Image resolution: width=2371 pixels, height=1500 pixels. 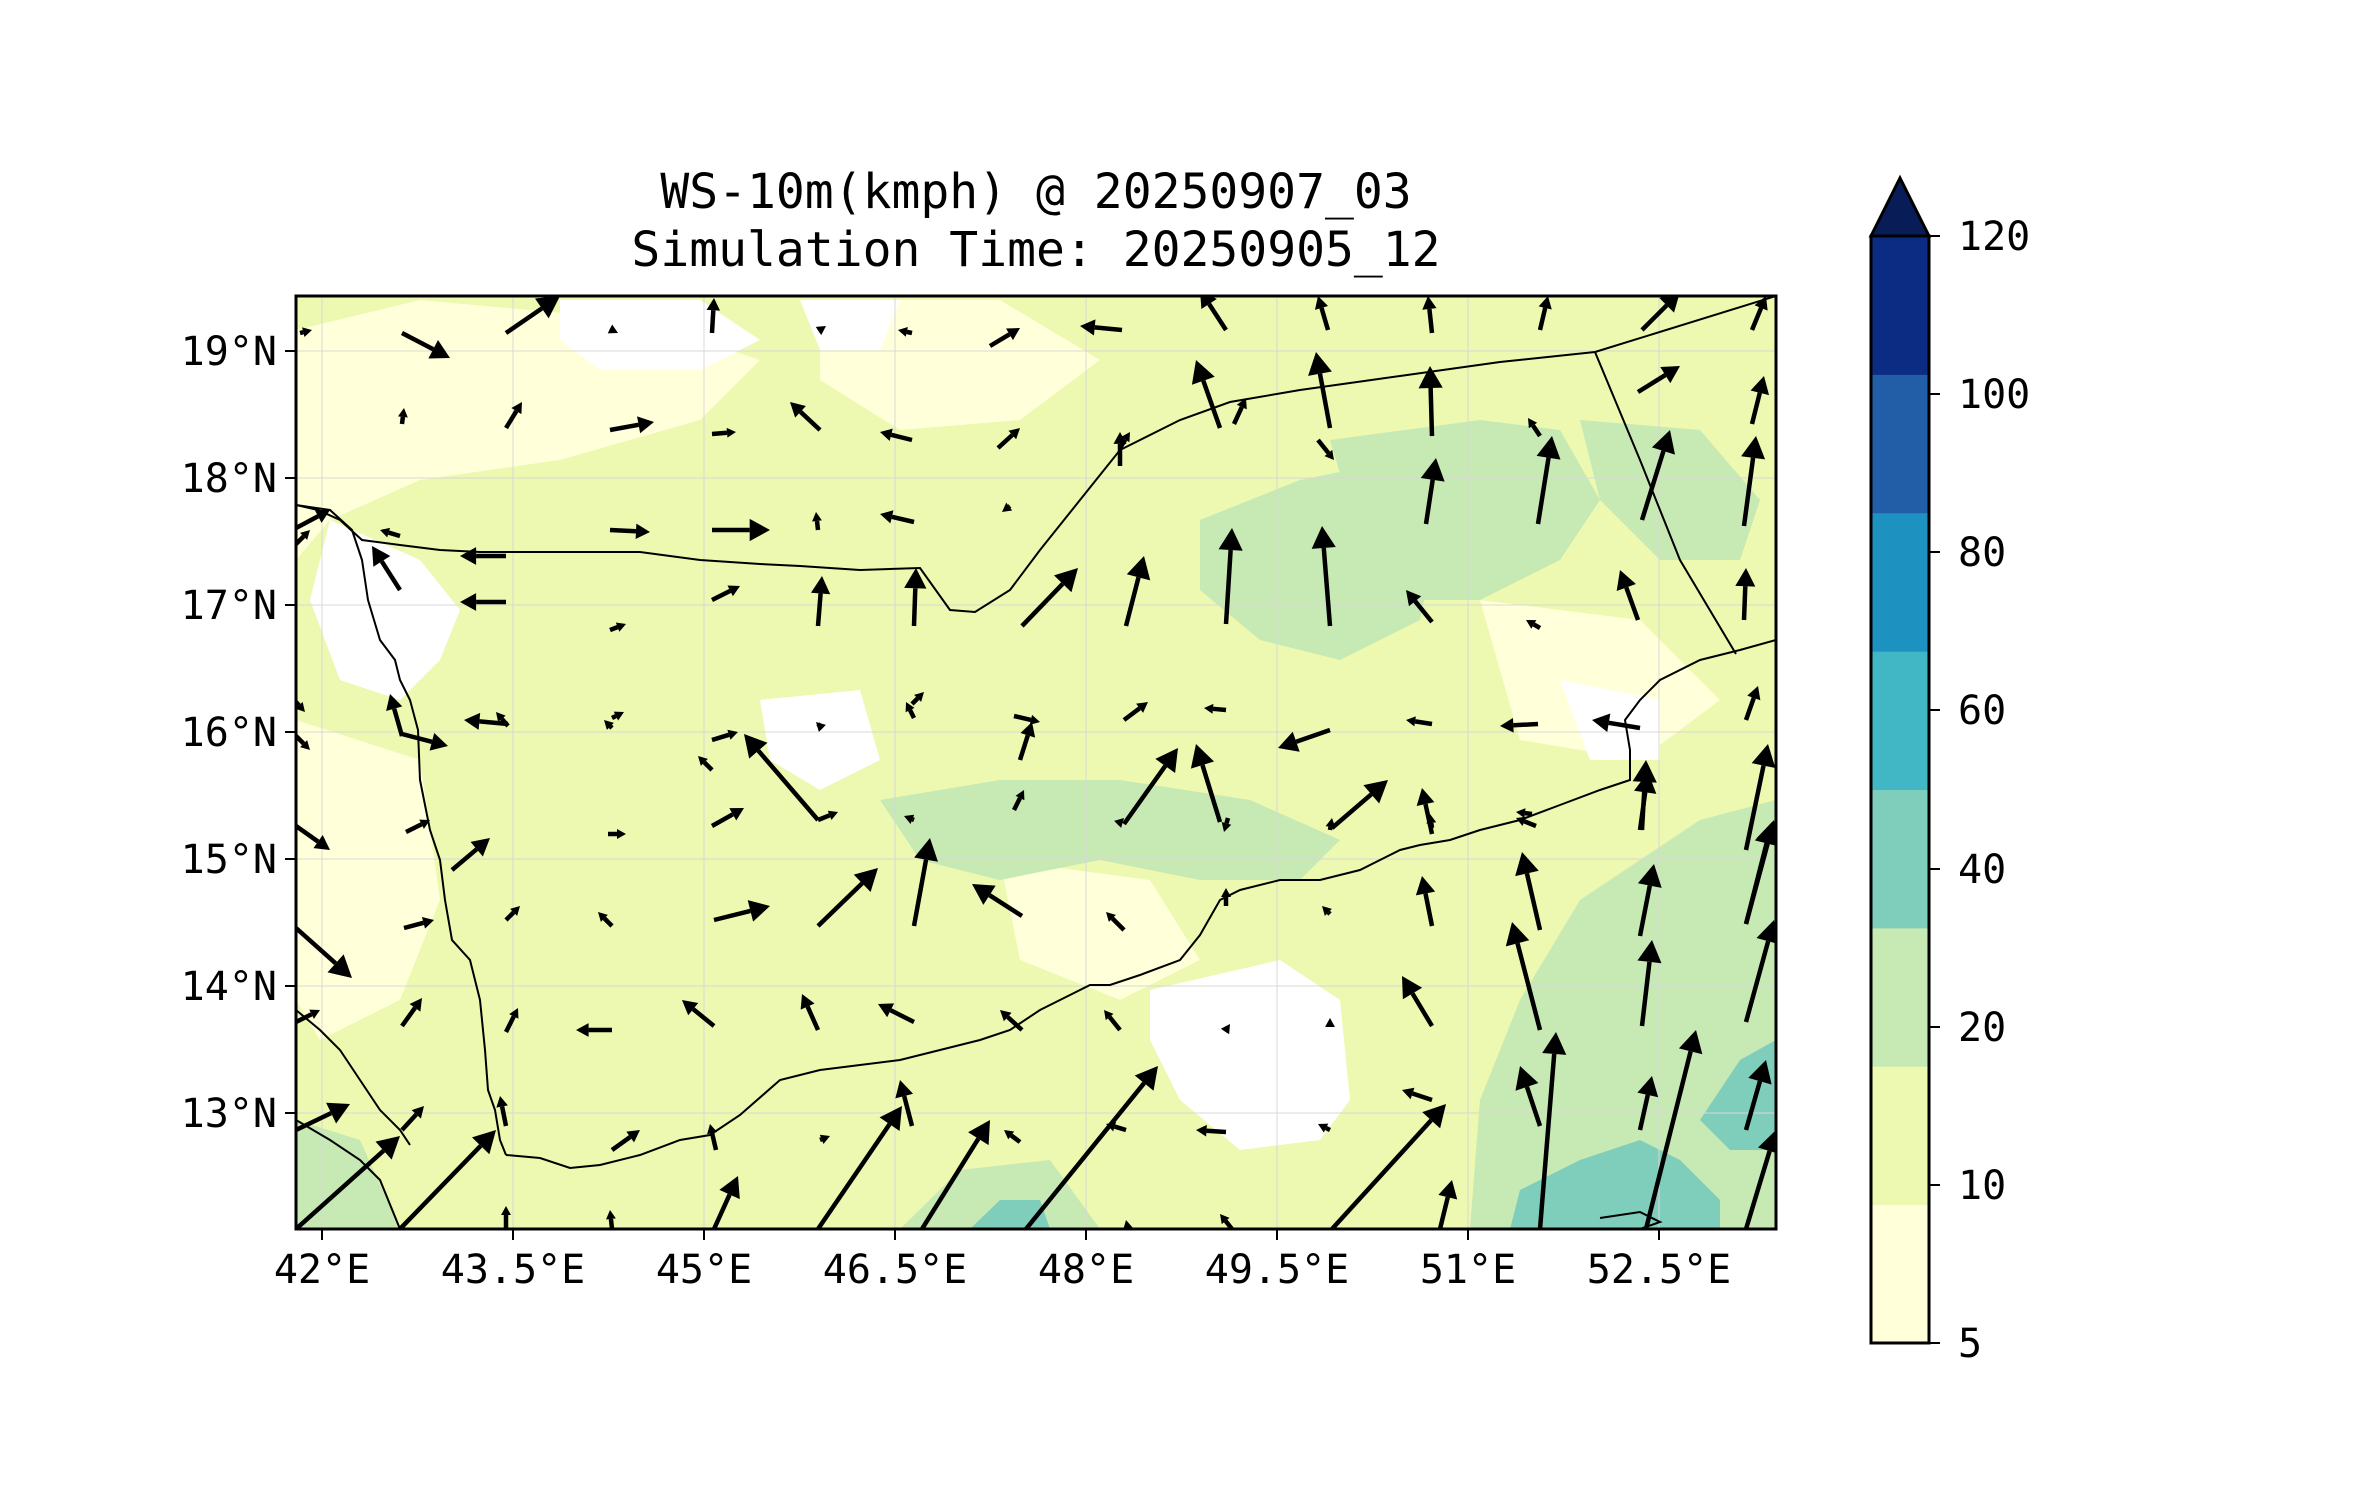 I want to click on region-mid-wind-south, so click(x=1000, y=1194).